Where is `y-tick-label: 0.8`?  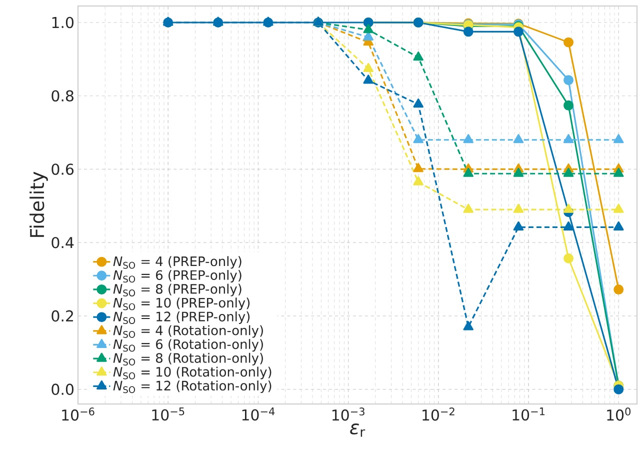 y-tick-label: 0.8 is located at coordinates (63, 96).